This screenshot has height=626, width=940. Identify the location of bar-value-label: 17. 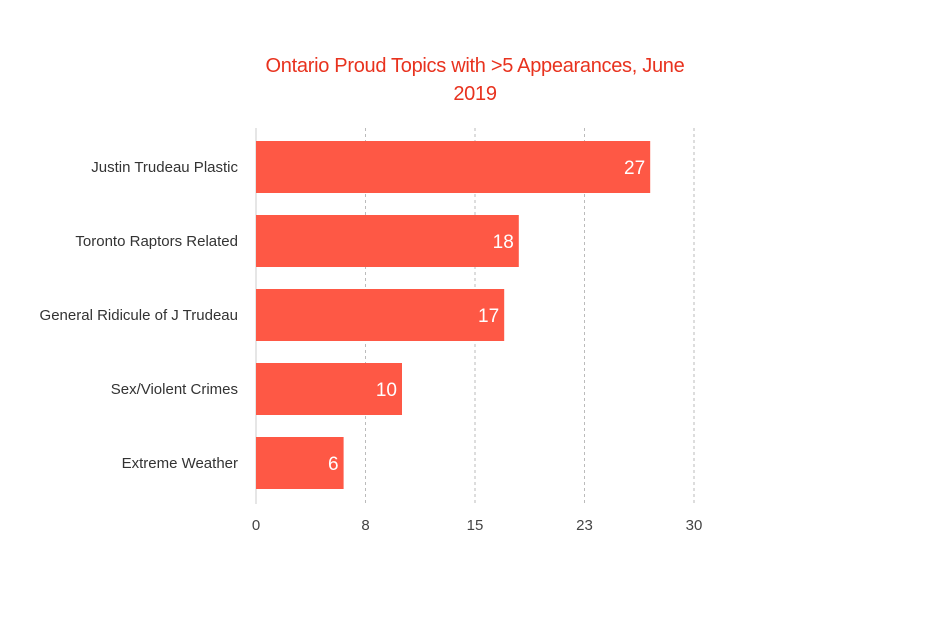
(488, 316).